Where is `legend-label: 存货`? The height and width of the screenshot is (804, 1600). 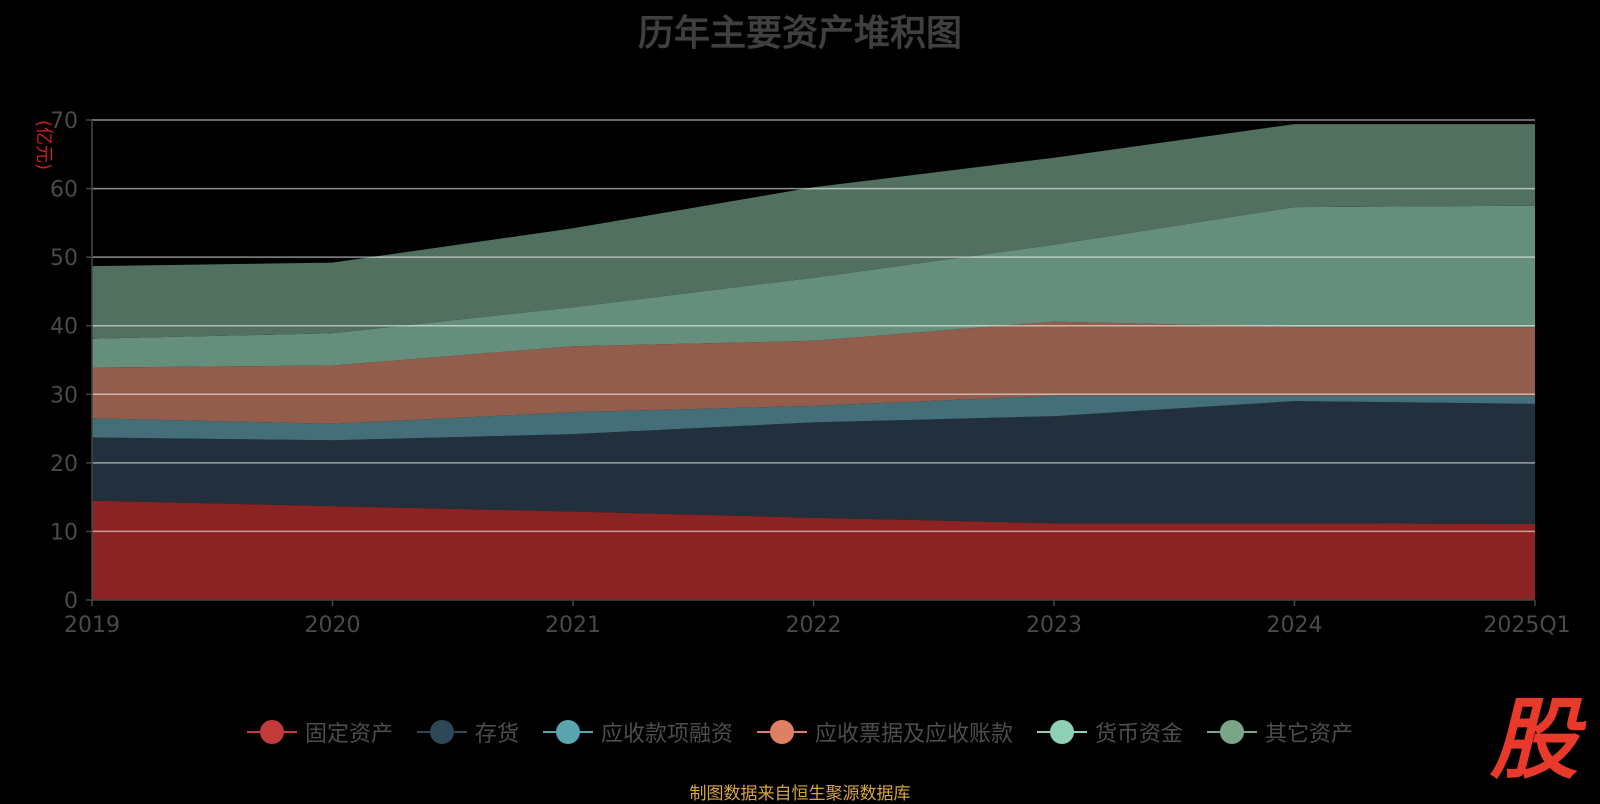 legend-label: 存货 is located at coordinates (496, 734).